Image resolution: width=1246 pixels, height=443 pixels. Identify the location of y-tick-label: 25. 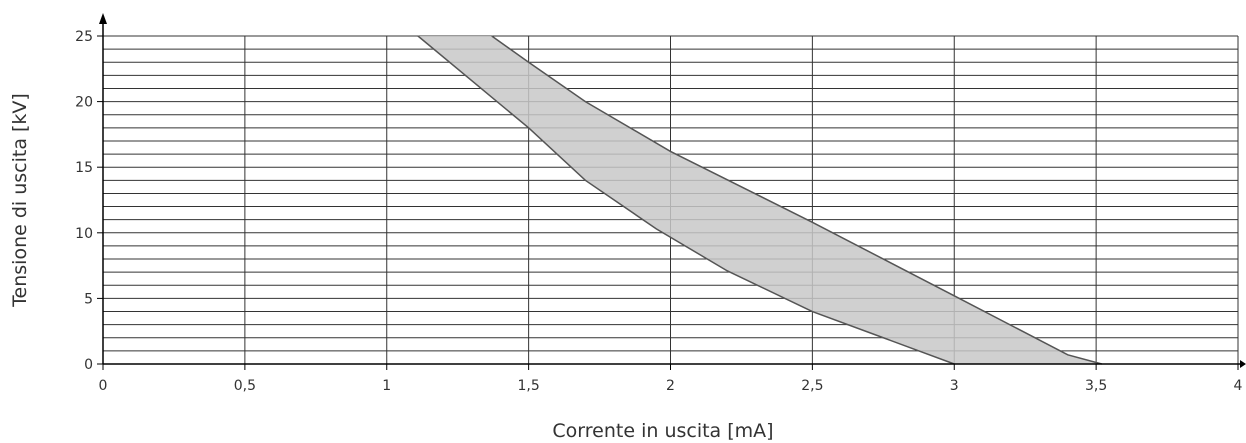
(84, 37).